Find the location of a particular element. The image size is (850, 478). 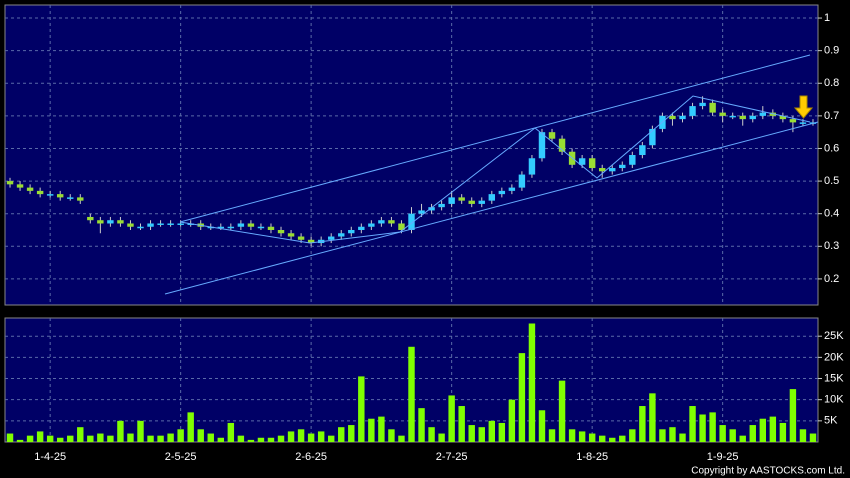

y-tick-label: 5K is located at coordinates (831, 421).